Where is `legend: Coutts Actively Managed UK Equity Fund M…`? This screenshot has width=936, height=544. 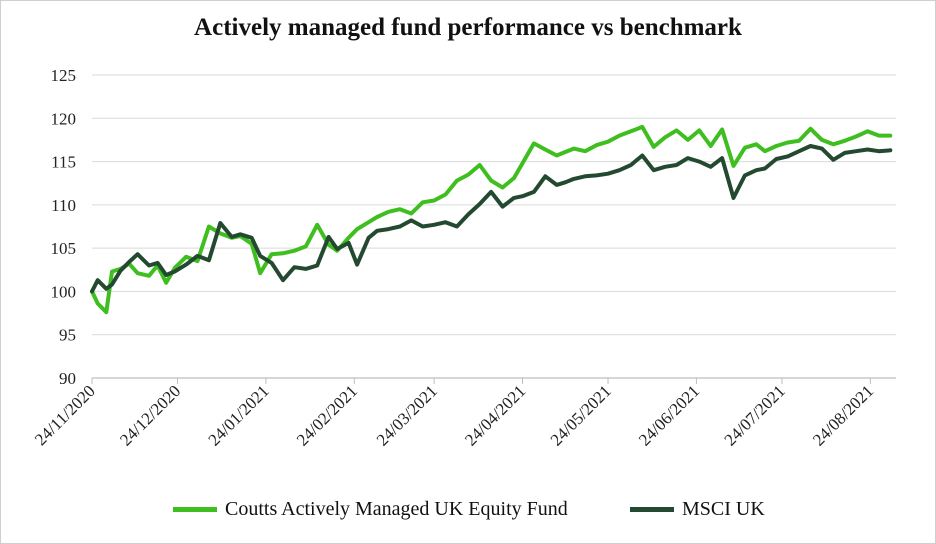
legend: Coutts Actively Managed UK Equity Fund M… is located at coordinates (468, 509).